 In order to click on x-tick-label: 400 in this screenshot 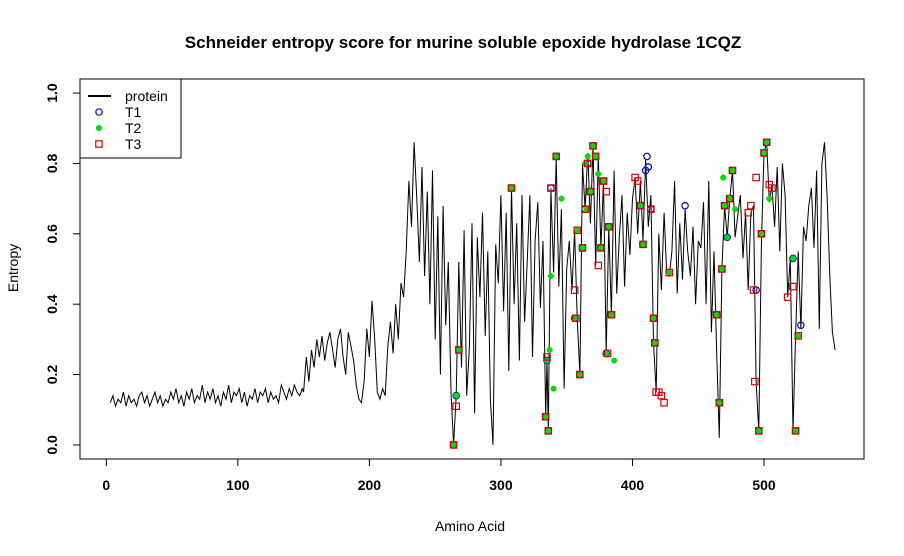, I will do `click(633, 485)`.